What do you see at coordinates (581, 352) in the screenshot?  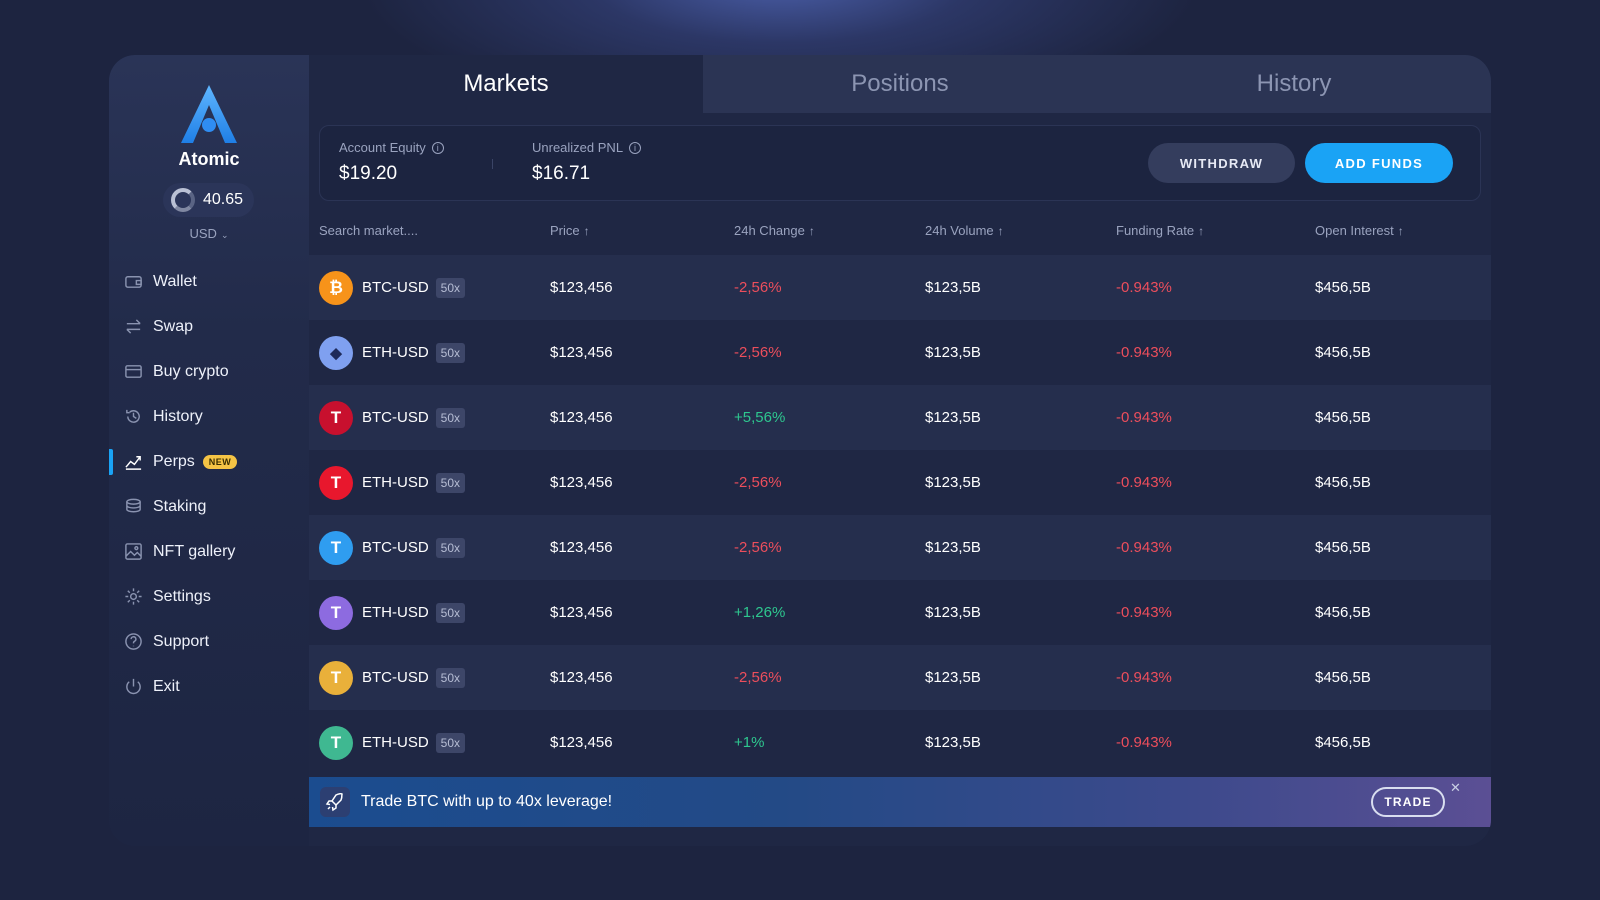 I see `price-cell: $123,456` at bounding box center [581, 352].